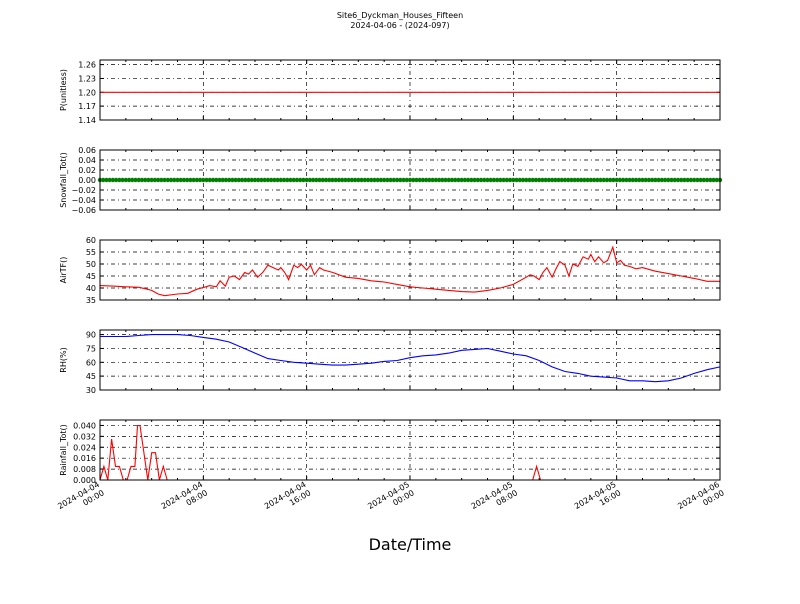 The image size is (800, 604). What do you see at coordinates (87, 180) in the screenshot?
I see `y-tick-label: 0.00` at bounding box center [87, 180].